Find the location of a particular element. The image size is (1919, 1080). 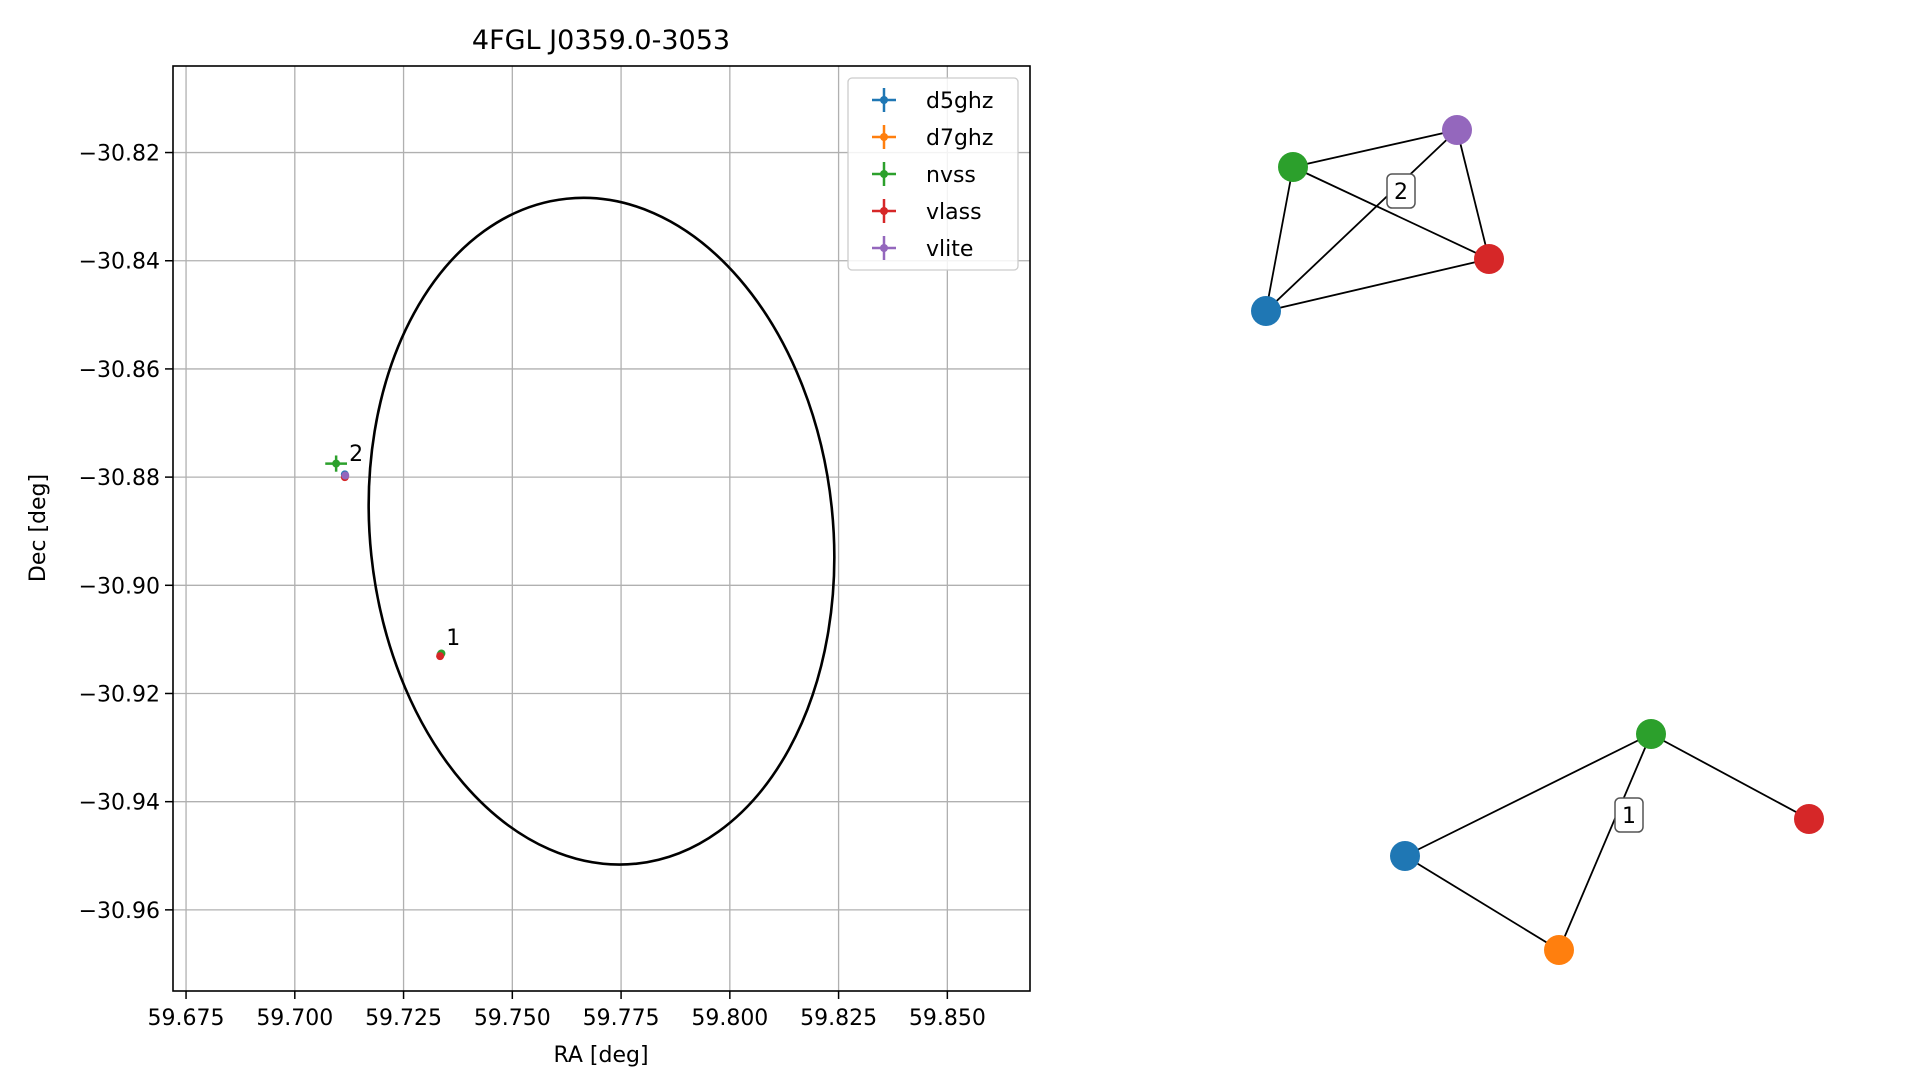

y-tick-label: −30.84 is located at coordinates (119, 262).